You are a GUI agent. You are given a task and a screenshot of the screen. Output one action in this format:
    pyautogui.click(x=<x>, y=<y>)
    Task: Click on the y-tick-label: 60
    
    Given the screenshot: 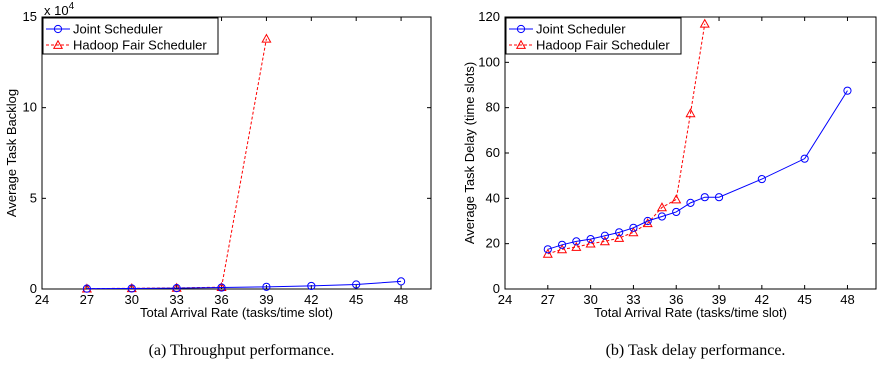 What is the action you would take?
    pyautogui.click(x=493, y=152)
    